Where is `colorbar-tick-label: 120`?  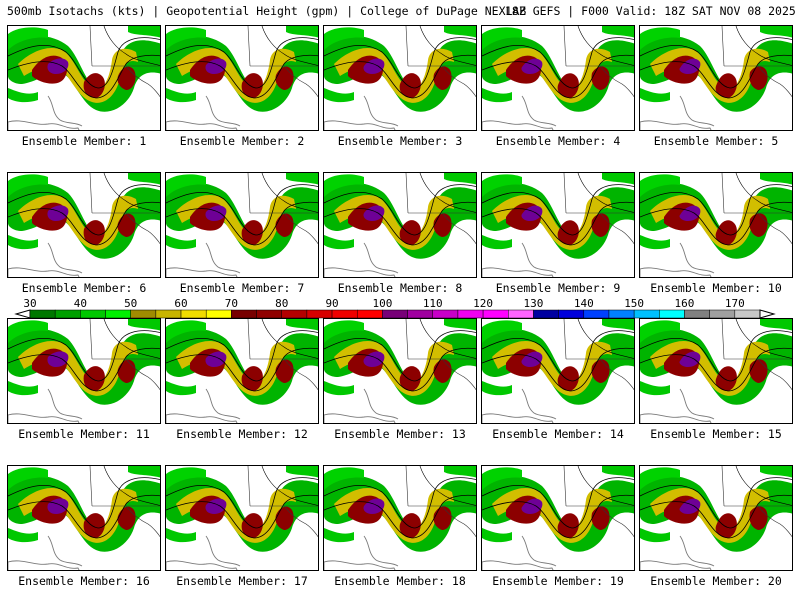
colorbar-tick-label: 120 is located at coordinates (483, 304).